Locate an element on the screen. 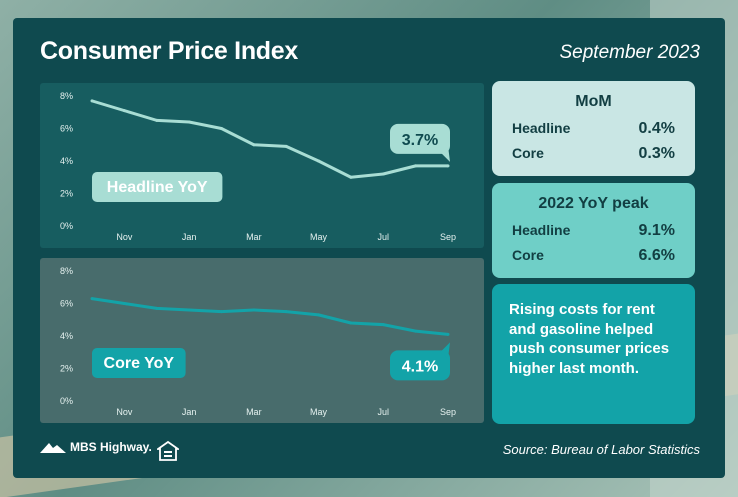  source-note: Source: Bureau of Labor Statistics is located at coordinates (601, 449).